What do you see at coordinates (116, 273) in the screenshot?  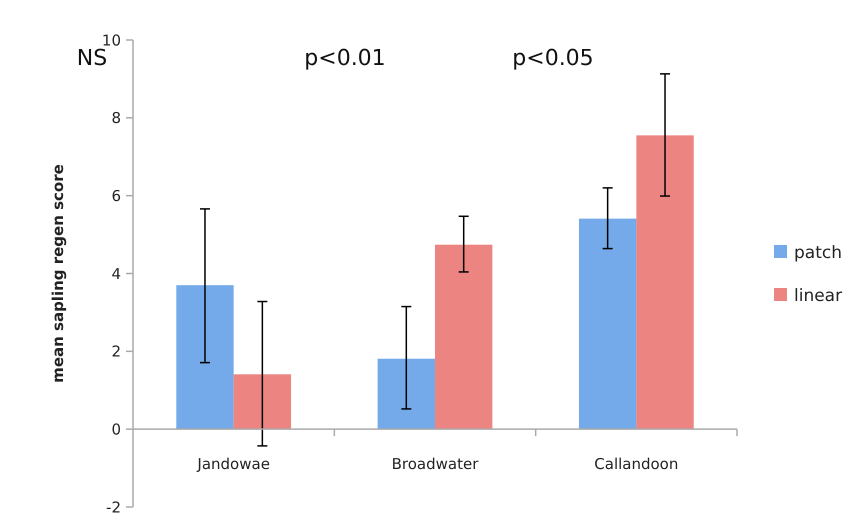 I see `y-tick-label: 4` at bounding box center [116, 273].